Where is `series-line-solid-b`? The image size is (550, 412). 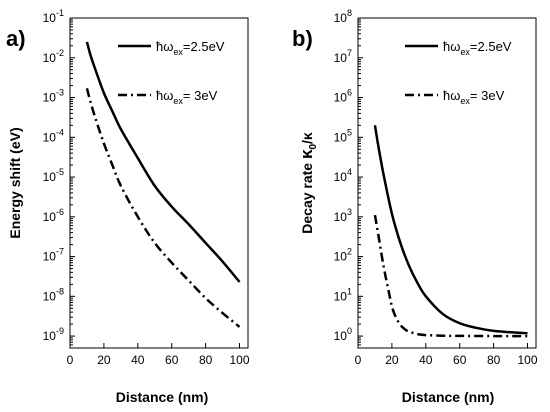
series-line-solid-b is located at coordinates (450, 230).